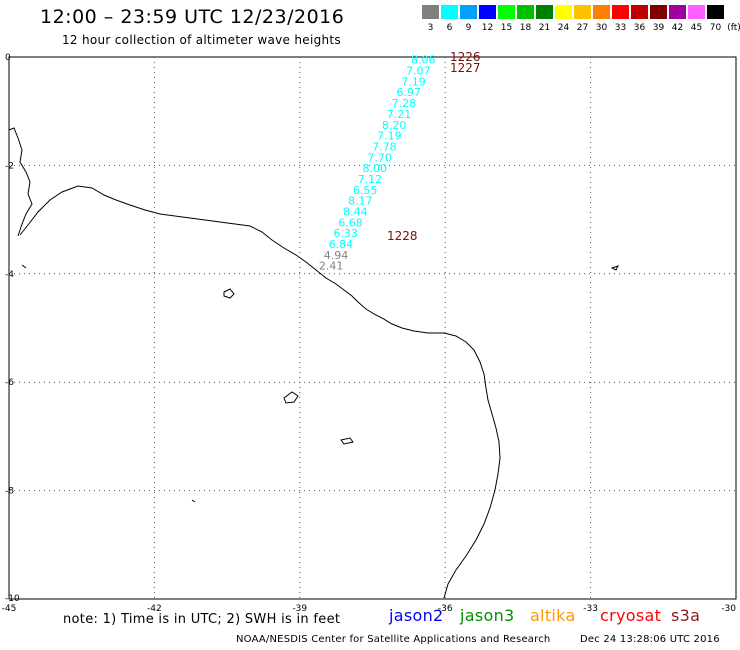  What do you see at coordinates (544, 28) in the screenshot?
I see `legend-label-21: 21` at bounding box center [544, 28].